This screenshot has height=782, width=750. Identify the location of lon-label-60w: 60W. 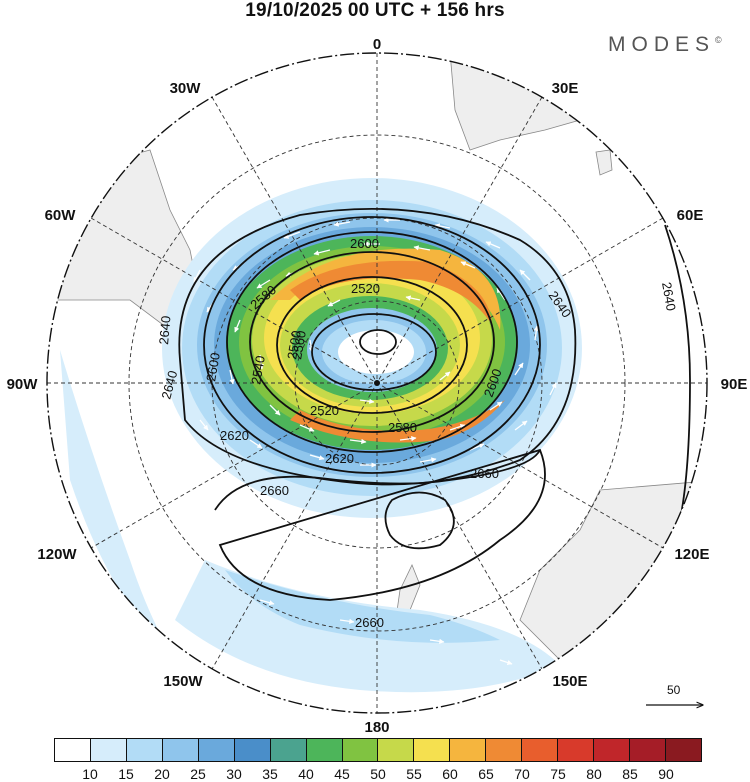
(61, 215).